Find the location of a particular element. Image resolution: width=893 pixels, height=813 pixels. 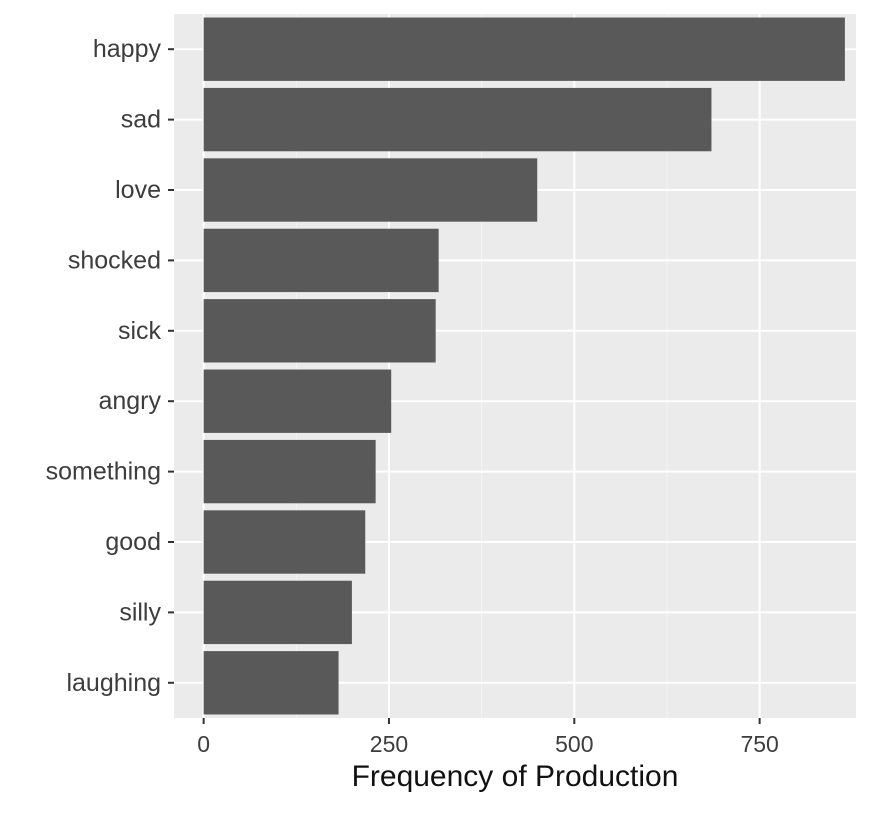

y-tick-label: love is located at coordinates (138, 190).